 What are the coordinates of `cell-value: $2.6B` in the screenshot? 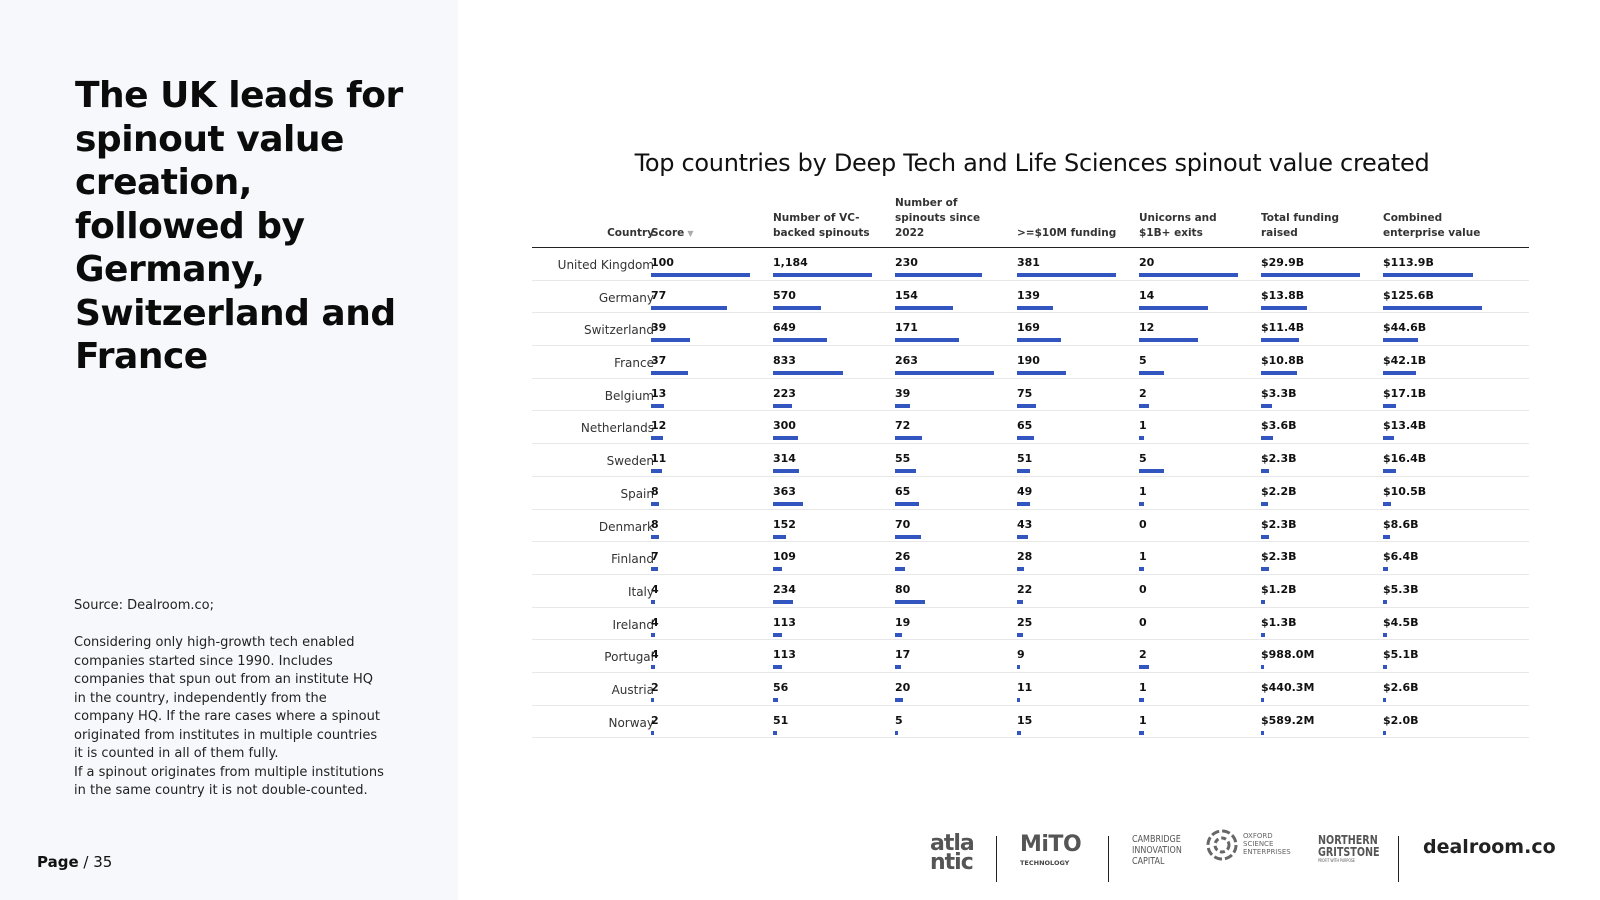 It's located at (1401, 687).